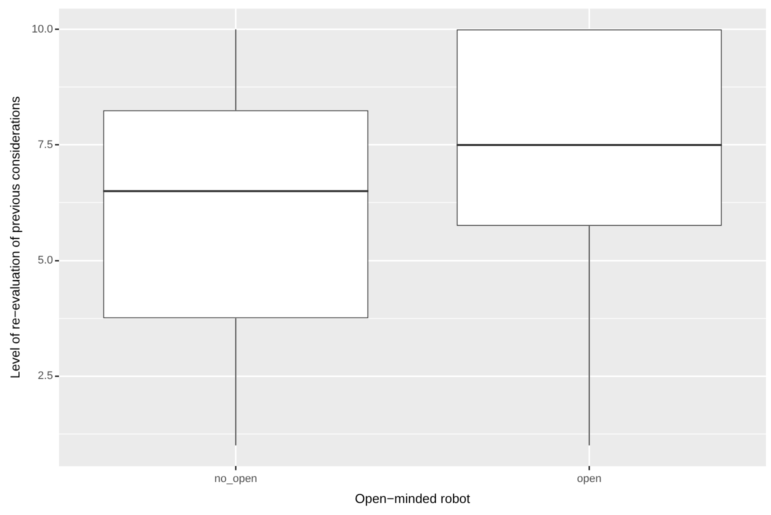 The width and height of the screenshot is (771, 515). I want to click on y-axis-title: Level of re−evaluation of previous considerations, so click(14, 237).